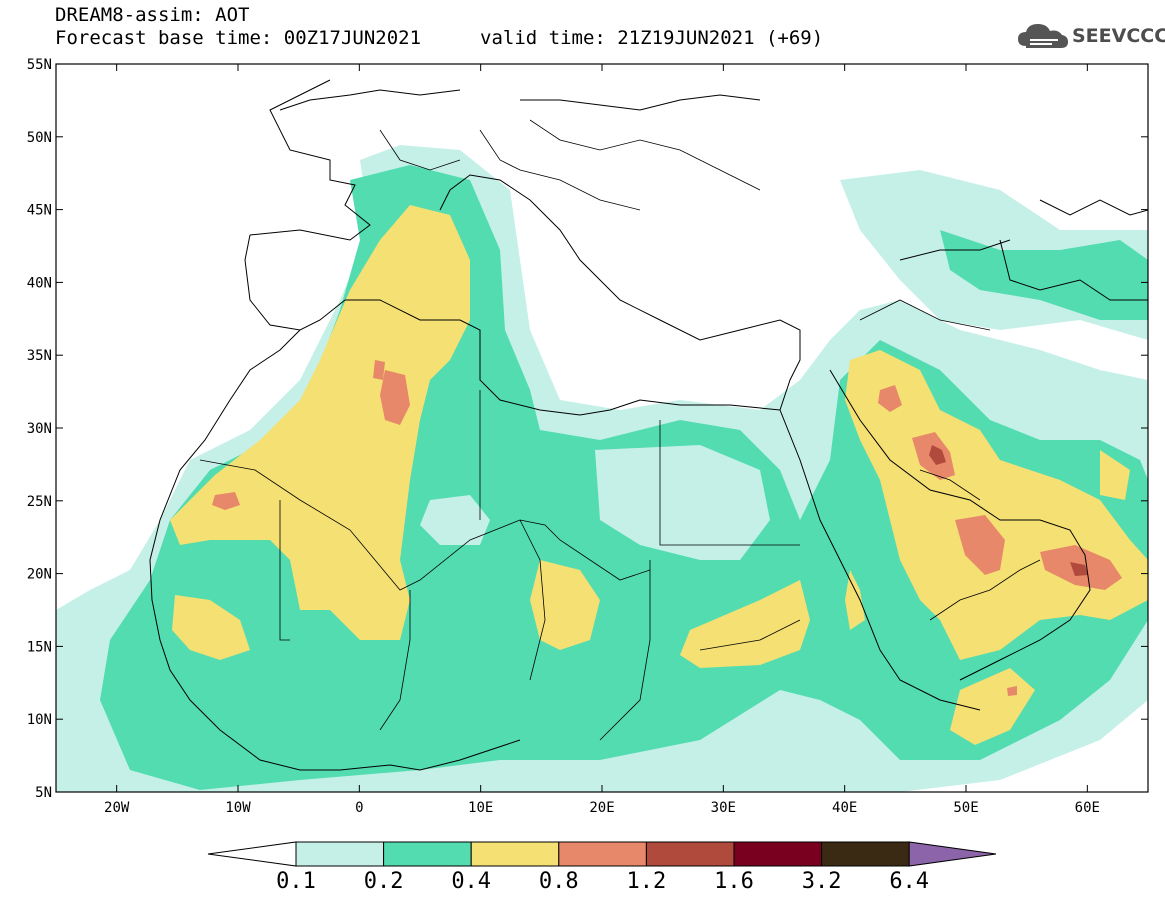 This screenshot has width=1165, height=905. I want to click on colorbar-label: 0.2, so click(384, 881).